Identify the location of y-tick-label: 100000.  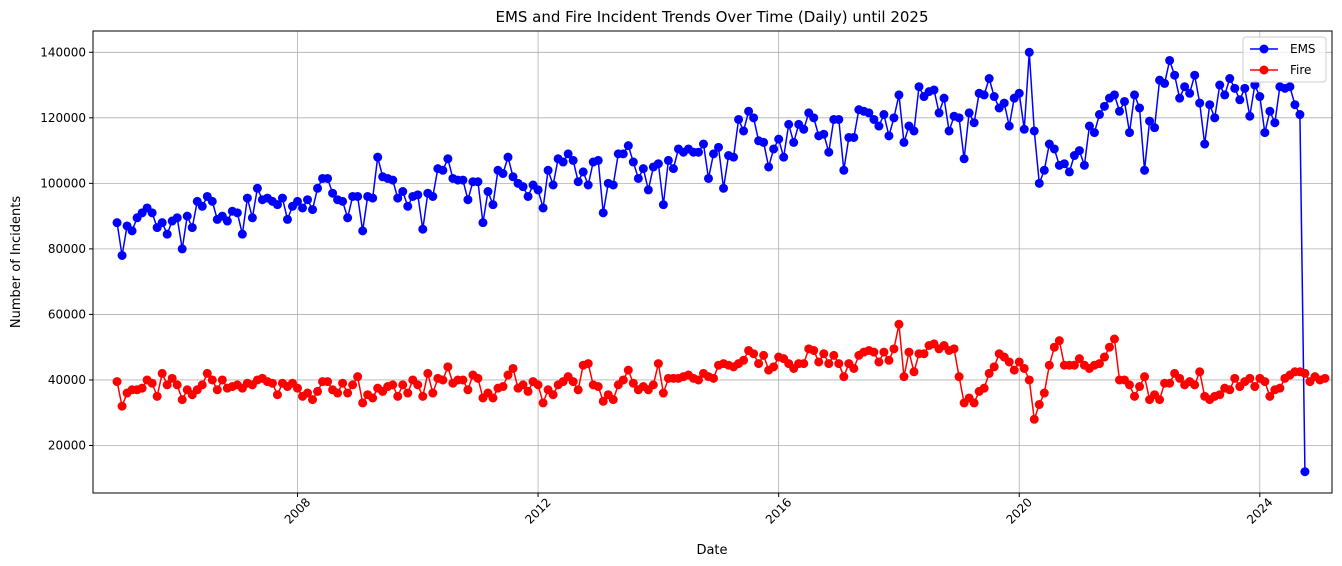
(63, 183).